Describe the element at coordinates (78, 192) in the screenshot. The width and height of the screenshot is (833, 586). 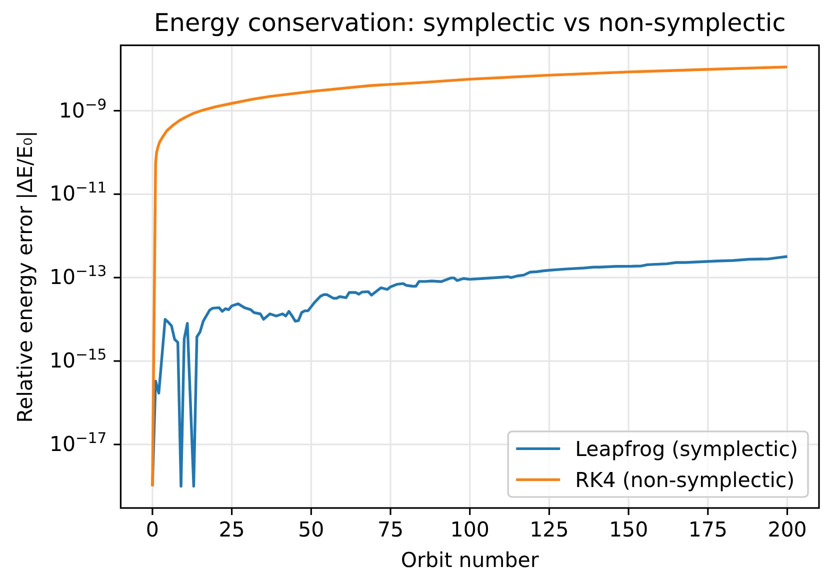
I see `y-tick-label: 10$^{−11}$` at that location.